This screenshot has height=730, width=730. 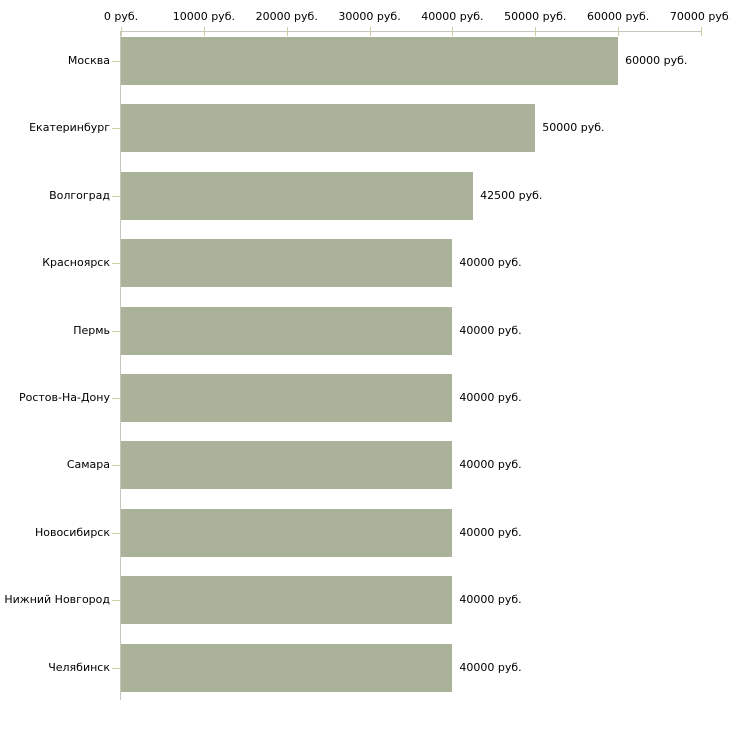 What do you see at coordinates (511, 195) in the screenshot?
I see `value-label: 42500 руб.` at bounding box center [511, 195].